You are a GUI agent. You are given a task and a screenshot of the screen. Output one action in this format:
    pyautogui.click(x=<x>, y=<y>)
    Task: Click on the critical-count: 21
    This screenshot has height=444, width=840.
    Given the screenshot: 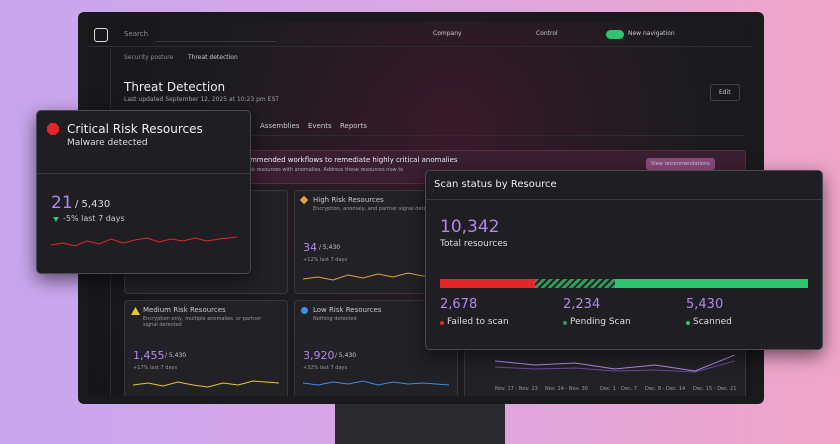 What is the action you would take?
    pyautogui.click(x=62, y=203)
    